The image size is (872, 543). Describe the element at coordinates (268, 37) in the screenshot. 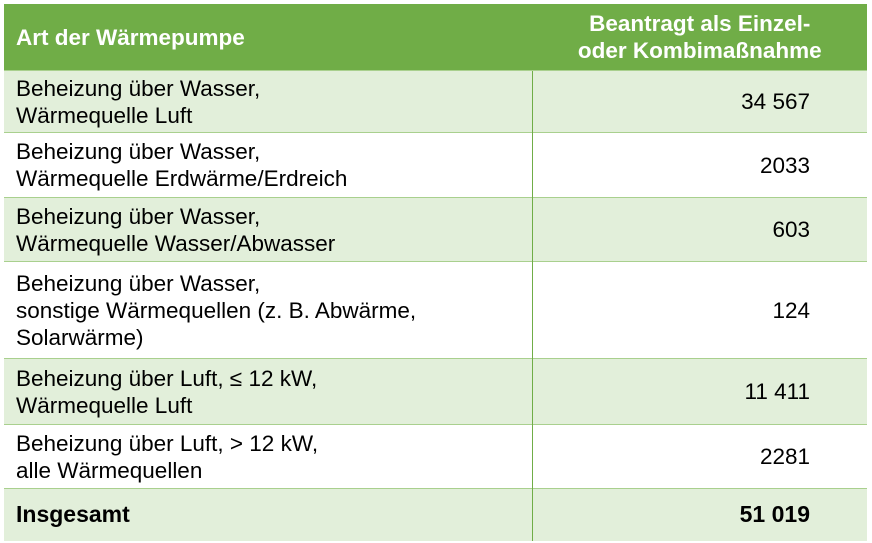

I see `header-type: Art der Wärmepumpe` at that location.